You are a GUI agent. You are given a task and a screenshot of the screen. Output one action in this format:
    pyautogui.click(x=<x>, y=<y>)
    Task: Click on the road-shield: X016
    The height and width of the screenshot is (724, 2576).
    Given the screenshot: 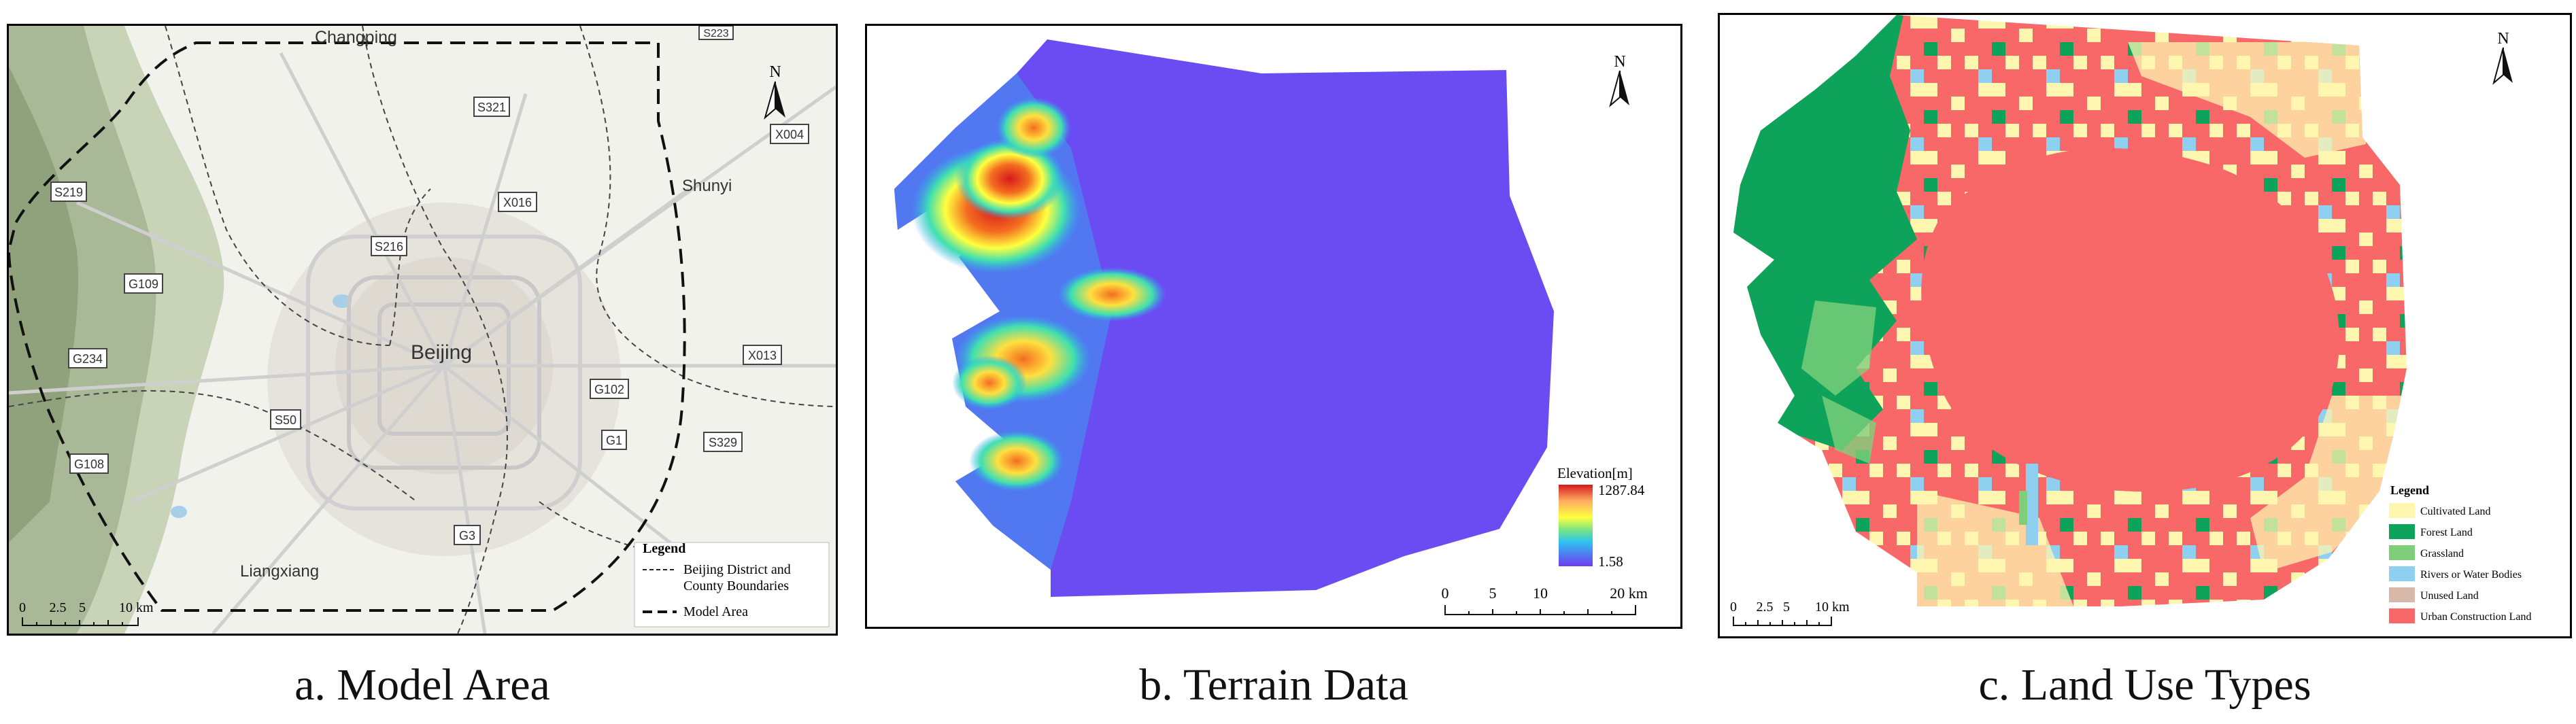 What is the action you would take?
    pyautogui.click(x=517, y=202)
    